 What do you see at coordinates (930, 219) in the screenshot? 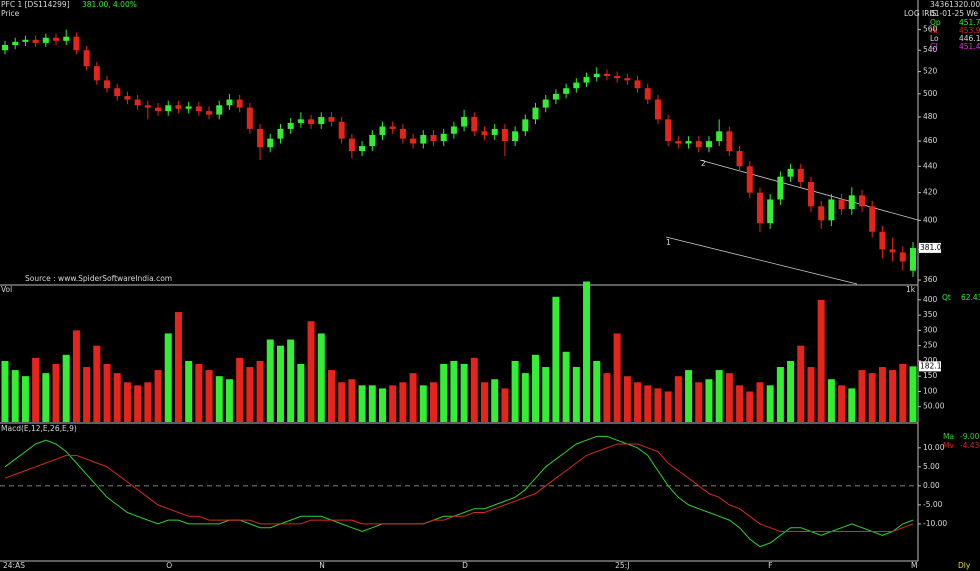
I see `y-tick-label: 400` at bounding box center [930, 219].